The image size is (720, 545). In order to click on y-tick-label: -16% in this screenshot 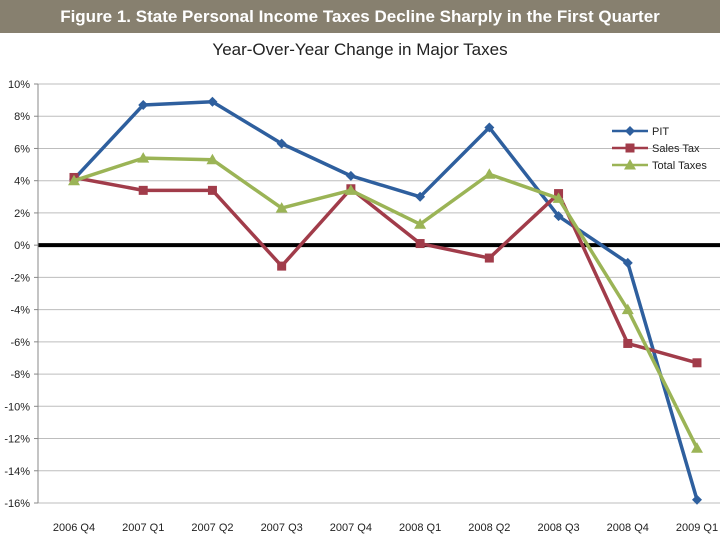, I will do `click(17, 504)`.